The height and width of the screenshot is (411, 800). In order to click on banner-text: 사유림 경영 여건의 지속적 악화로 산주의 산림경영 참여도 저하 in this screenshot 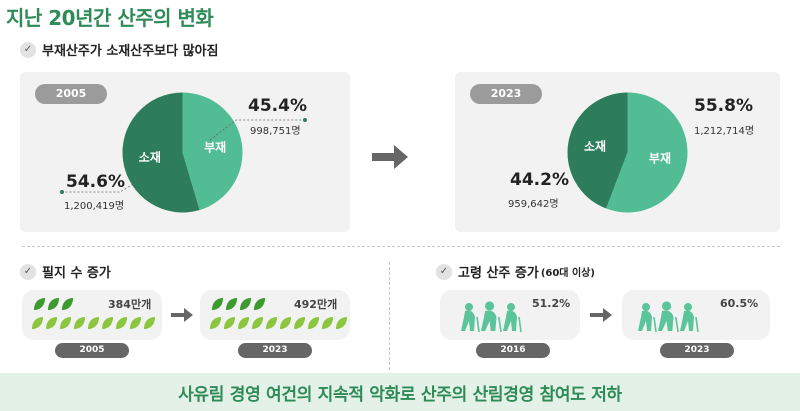, I will do `click(400, 394)`.